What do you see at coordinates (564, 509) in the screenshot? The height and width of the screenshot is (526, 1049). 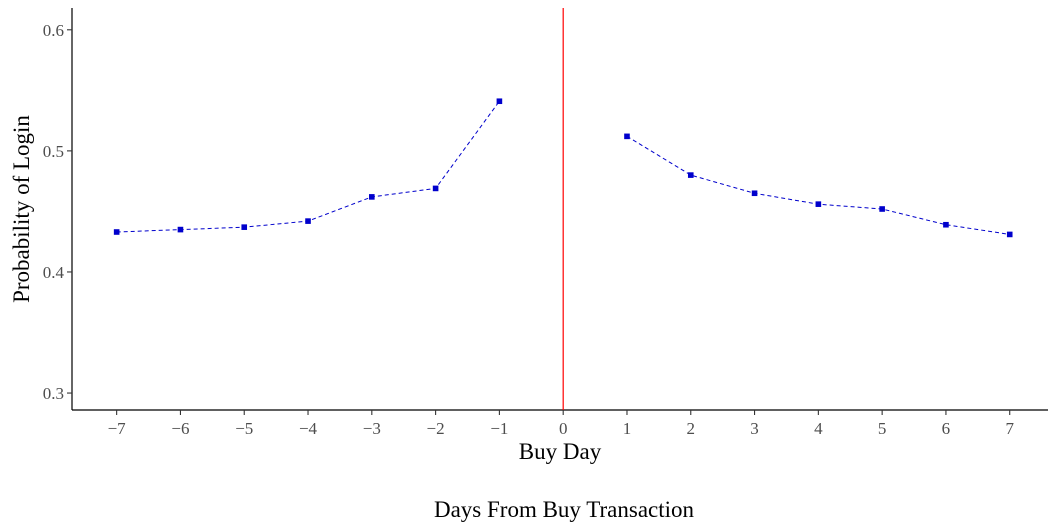 I see `chart-caption: Days From Buy Transaction` at bounding box center [564, 509].